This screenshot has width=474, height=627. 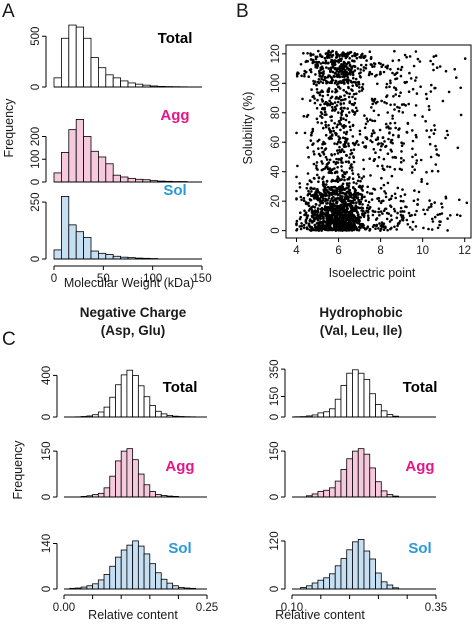 What do you see at coordinates (36, 136) in the screenshot?
I see `y-tick-label: 200` at bounding box center [36, 136].